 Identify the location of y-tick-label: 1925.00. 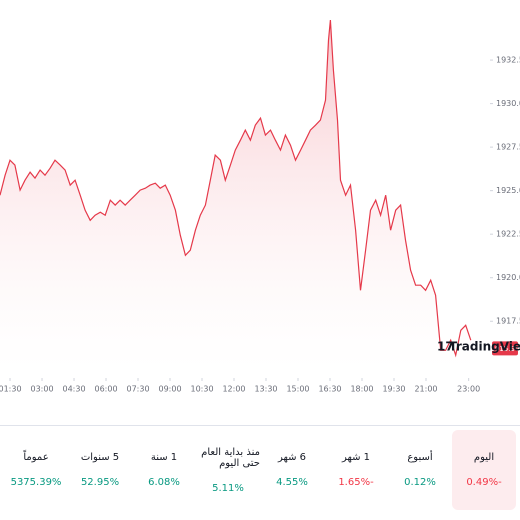
(508, 190).